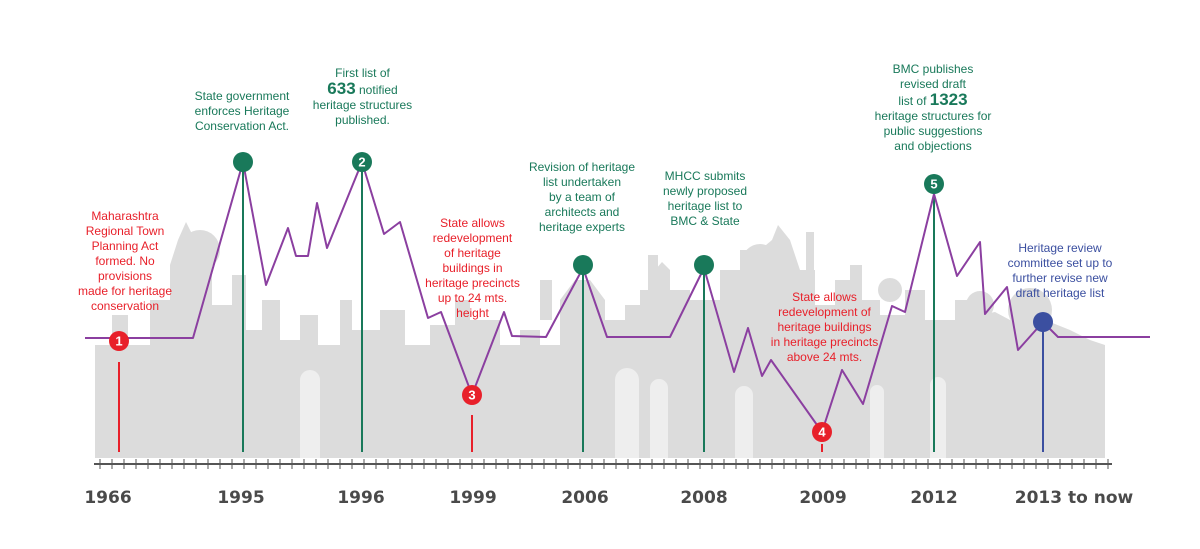 The image size is (1200, 549). Describe the element at coordinates (934, 498) in the screenshot. I see `year-label-2012: 2012` at that location.